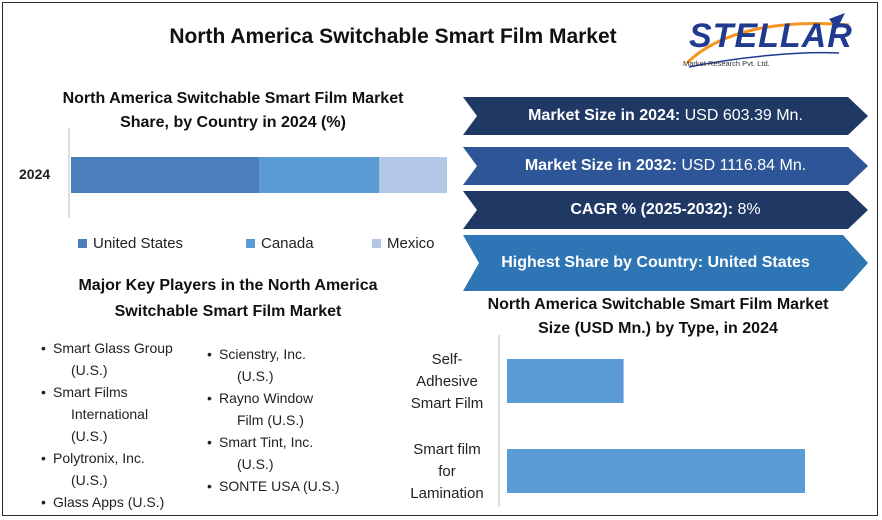 The height and width of the screenshot is (520, 882). I want to click on legend-item-united-states: United States, so click(162, 243).